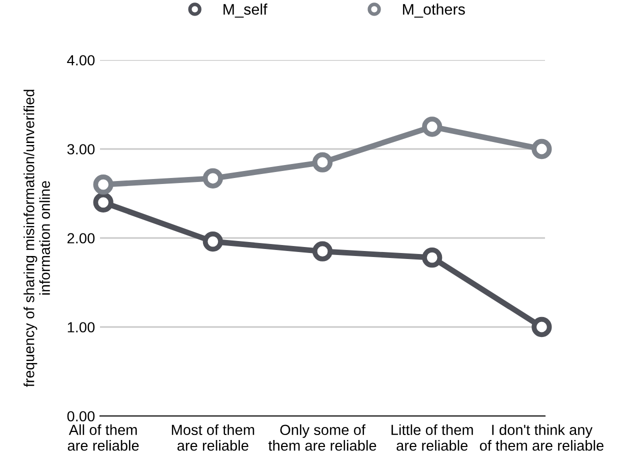  What do you see at coordinates (246, 11) in the screenshot?
I see `legend-label: M_self` at bounding box center [246, 11].